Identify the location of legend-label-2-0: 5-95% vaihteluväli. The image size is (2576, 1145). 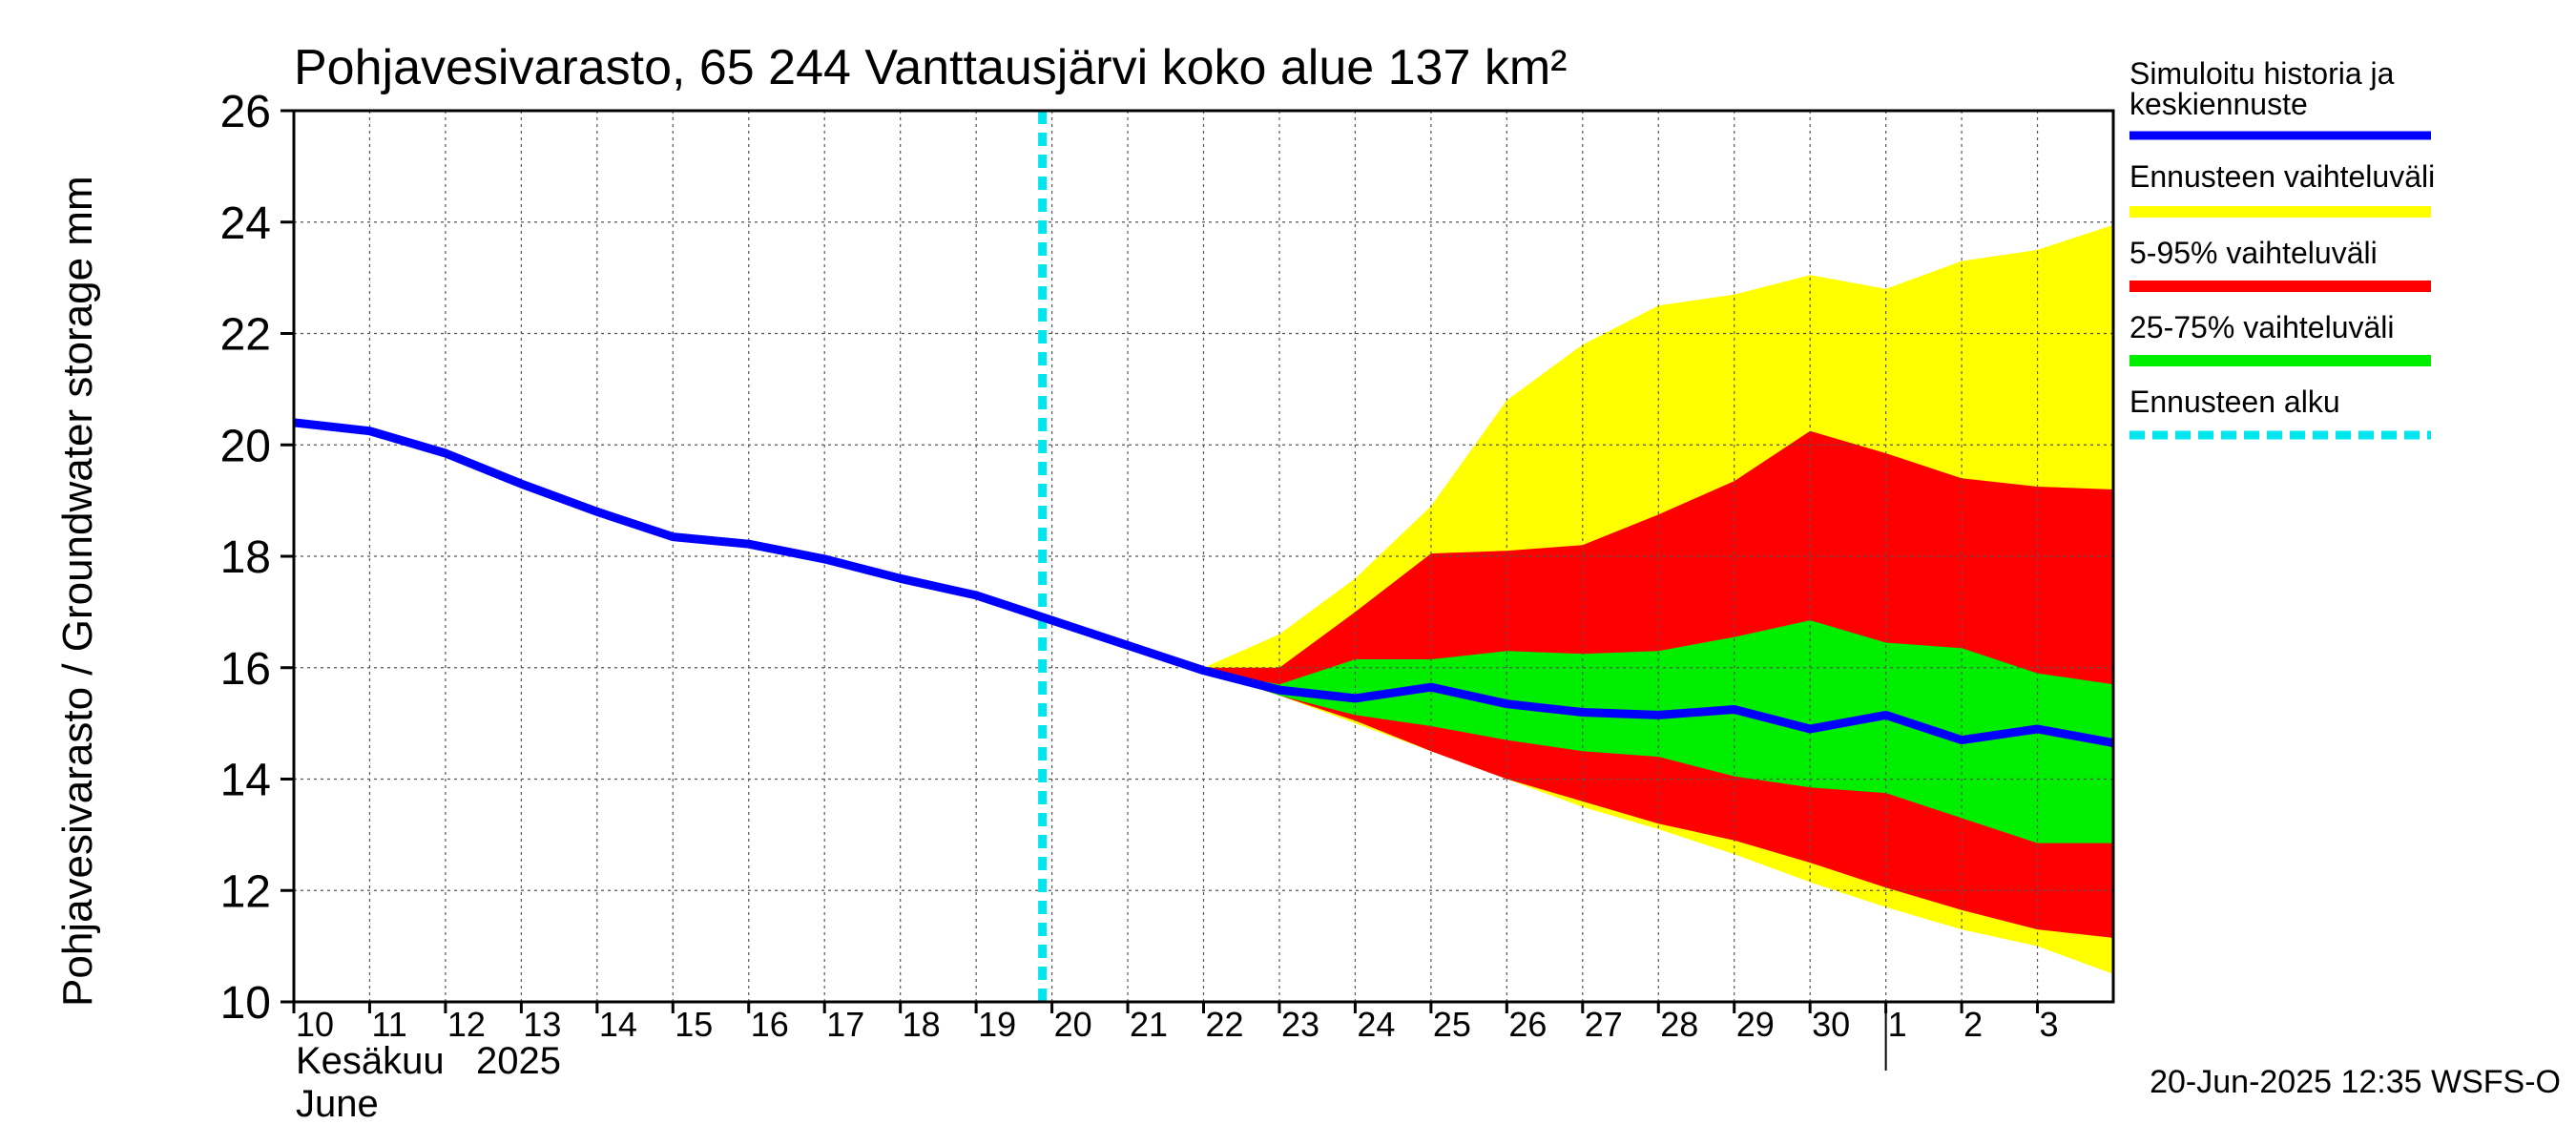
(2253, 253).